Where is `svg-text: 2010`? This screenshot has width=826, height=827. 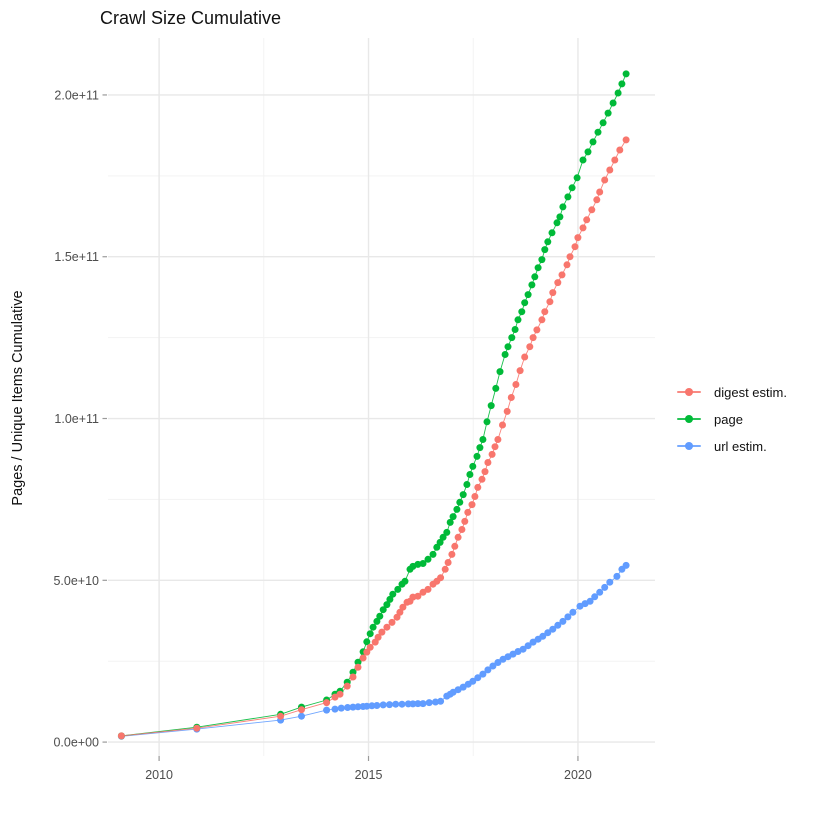
svg-text: 2010 is located at coordinates (159, 775).